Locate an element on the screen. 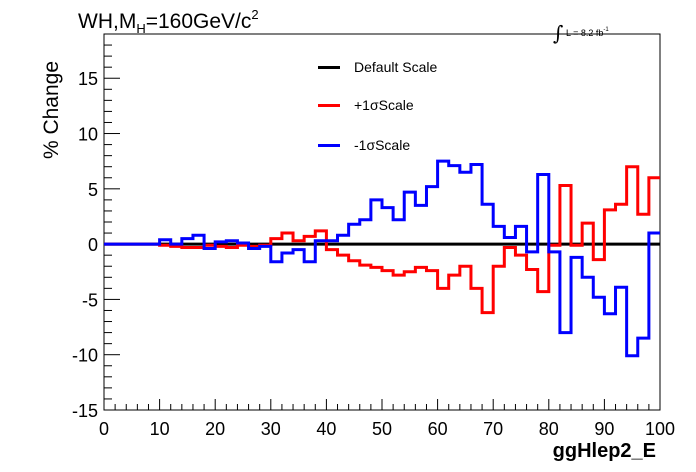  y-tick-label: 10 is located at coordinates (88, 135).